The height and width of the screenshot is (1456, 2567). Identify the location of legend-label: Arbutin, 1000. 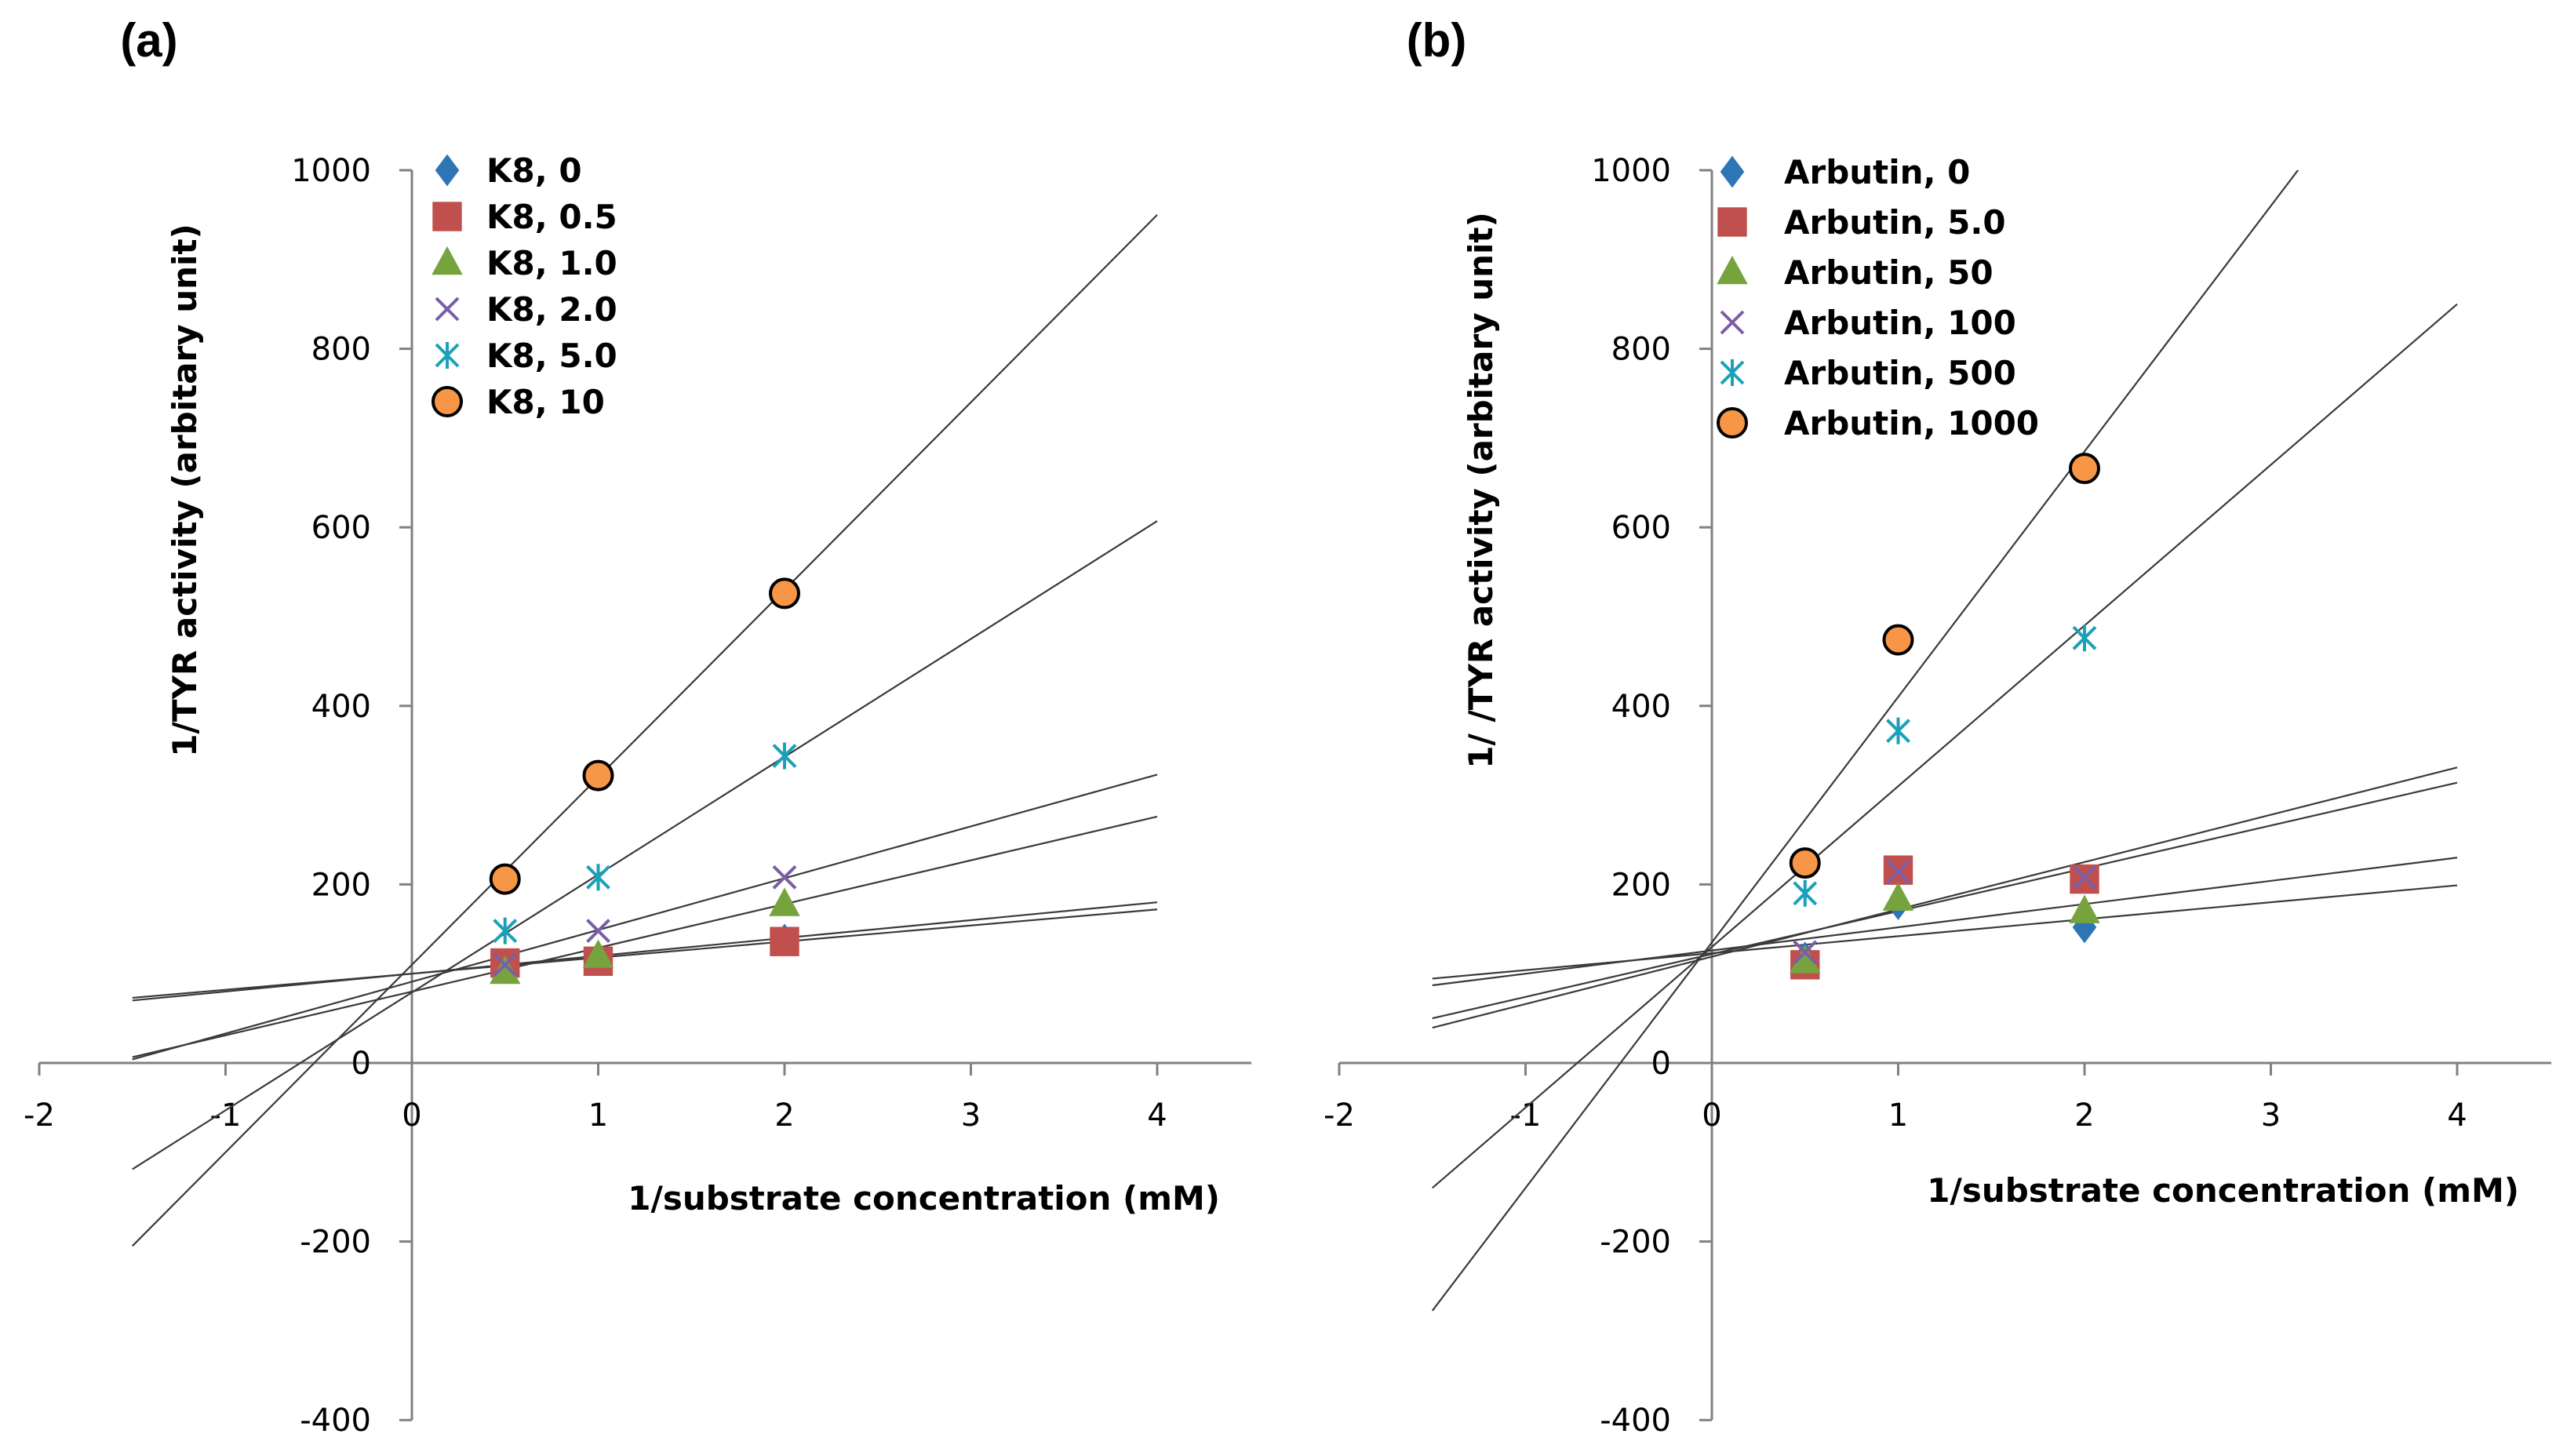
(1911, 423).